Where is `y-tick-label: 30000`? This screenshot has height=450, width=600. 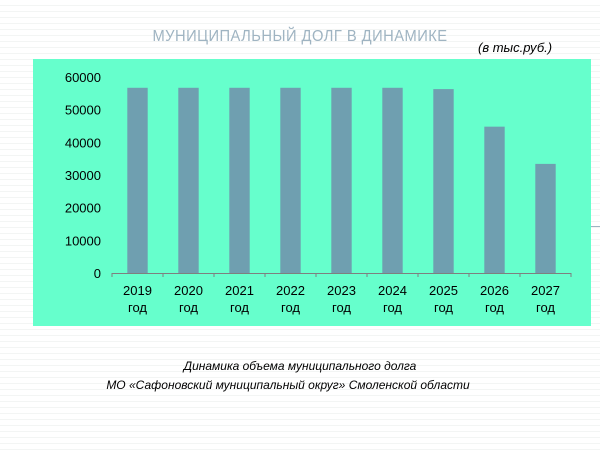
y-tick-label: 30000 is located at coordinates (83, 175).